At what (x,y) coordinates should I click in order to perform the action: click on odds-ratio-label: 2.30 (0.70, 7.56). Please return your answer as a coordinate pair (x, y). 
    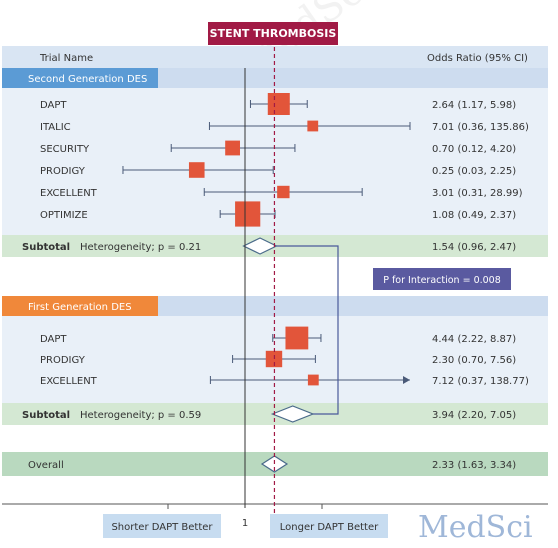
    Looking at the image, I should click on (474, 360).